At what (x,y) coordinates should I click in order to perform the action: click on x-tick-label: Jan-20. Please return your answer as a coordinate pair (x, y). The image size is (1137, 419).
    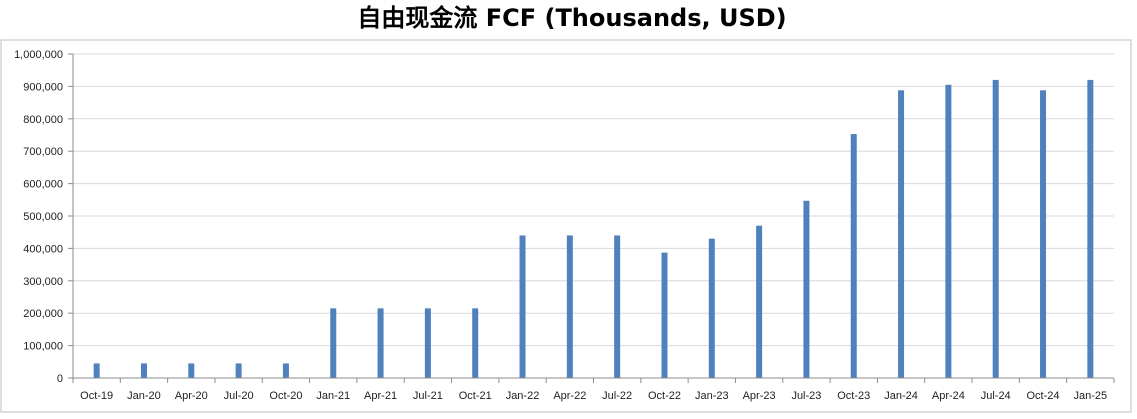
    Looking at the image, I should click on (144, 396).